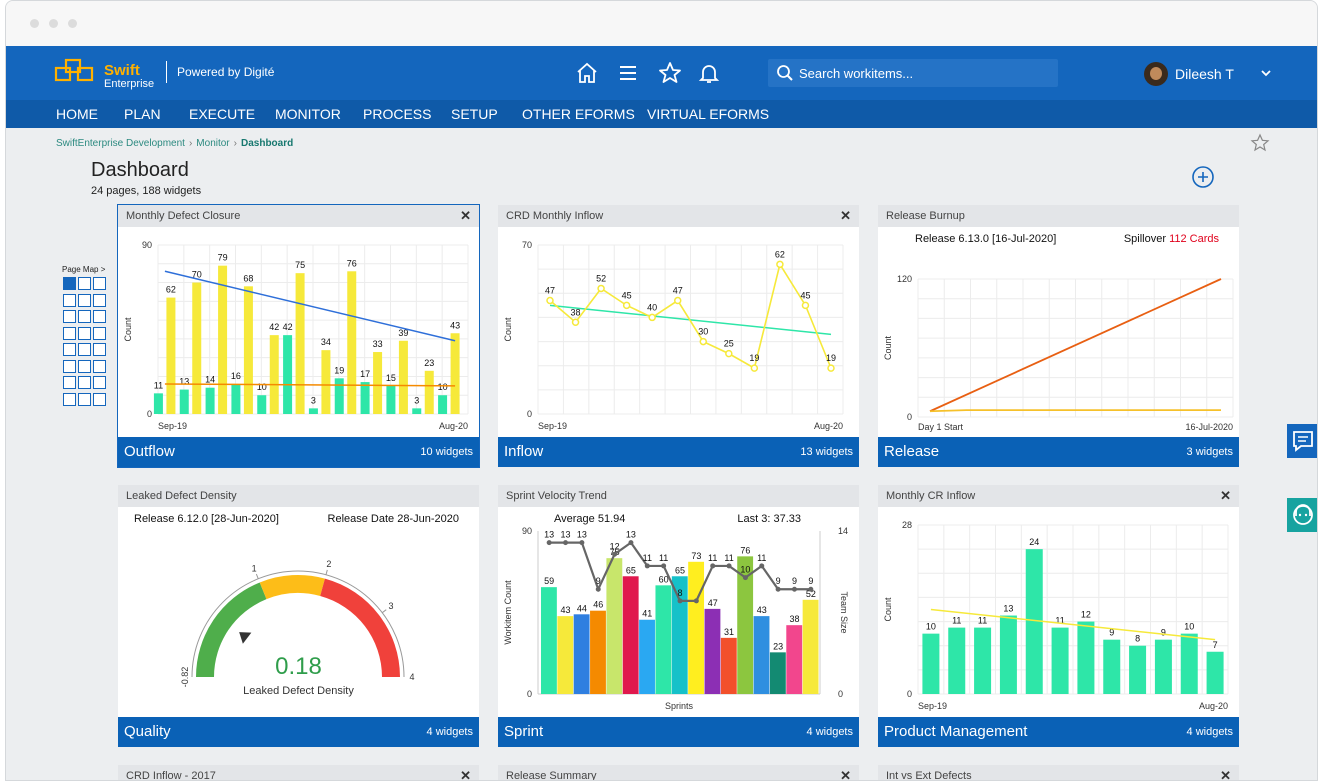  I want to click on bell-icon, so click(709, 73).